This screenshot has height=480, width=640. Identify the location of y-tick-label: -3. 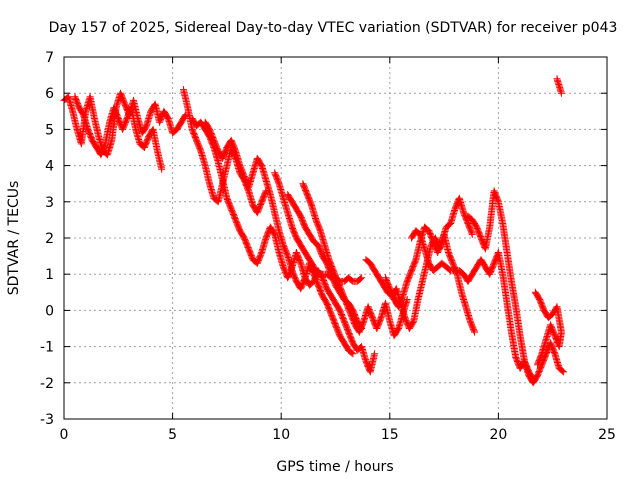
(47, 420).